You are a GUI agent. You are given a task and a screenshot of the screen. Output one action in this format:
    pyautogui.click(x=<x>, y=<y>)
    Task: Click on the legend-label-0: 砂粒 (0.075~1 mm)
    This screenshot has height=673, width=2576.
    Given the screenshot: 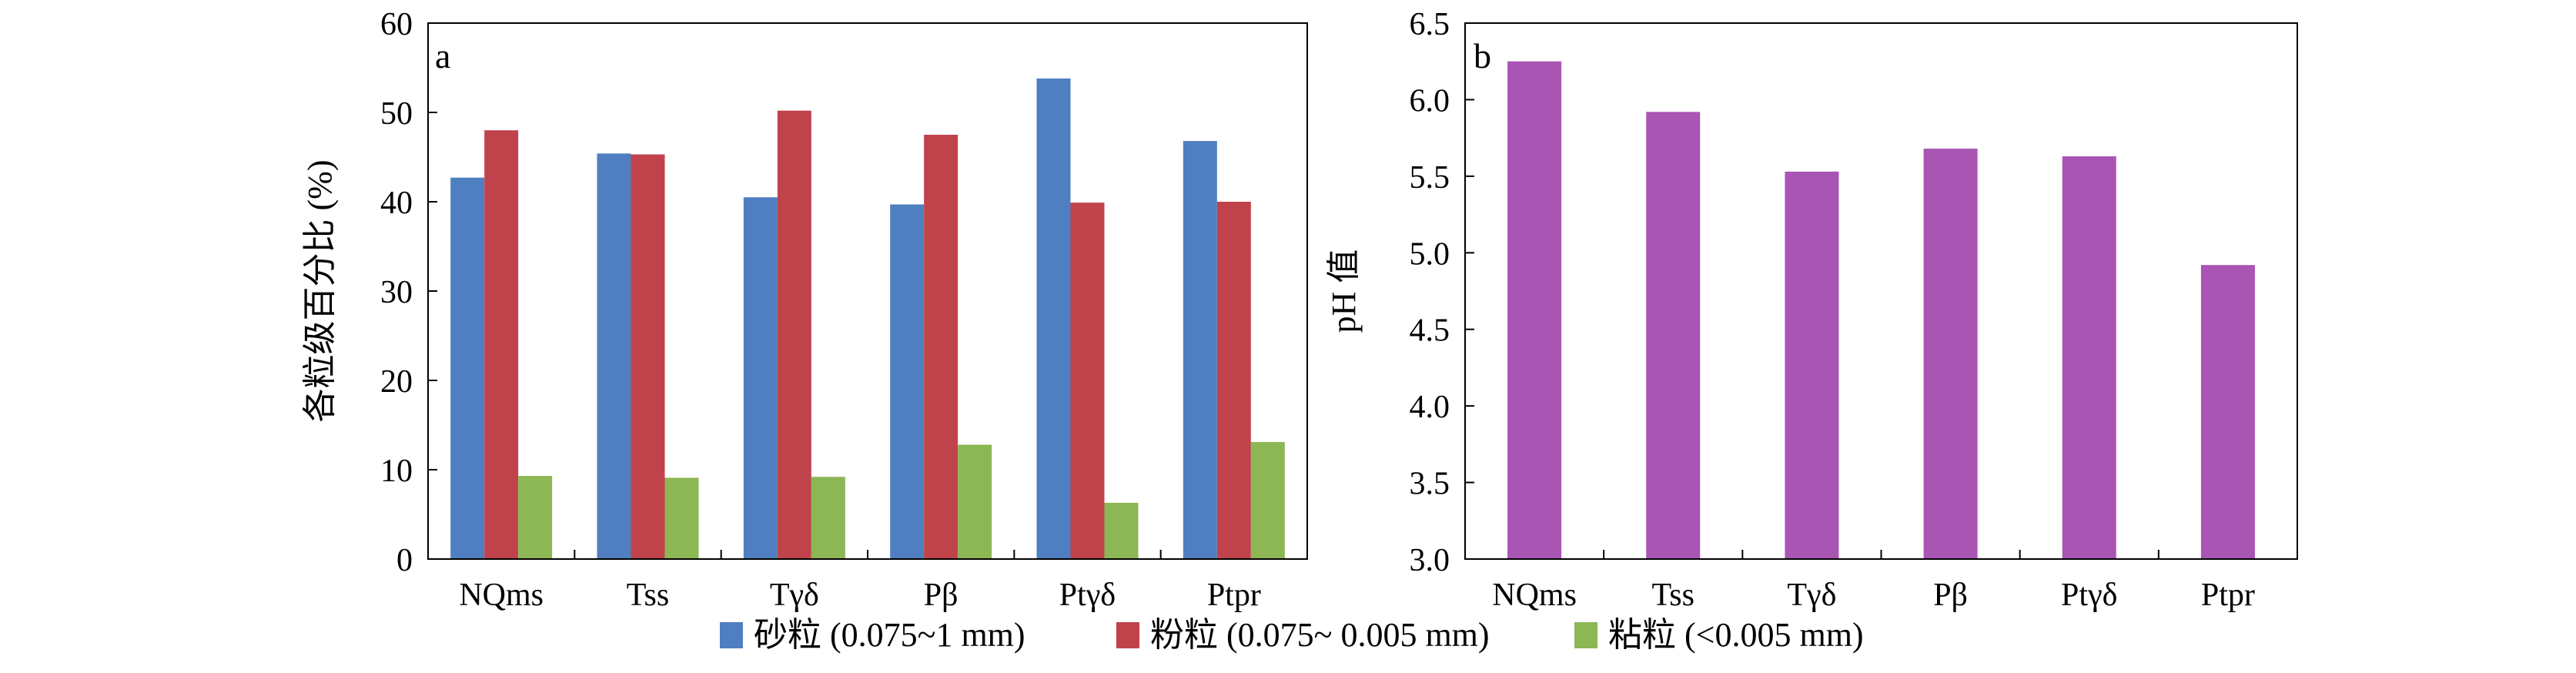 What is the action you would take?
    pyautogui.click(x=890, y=635)
    